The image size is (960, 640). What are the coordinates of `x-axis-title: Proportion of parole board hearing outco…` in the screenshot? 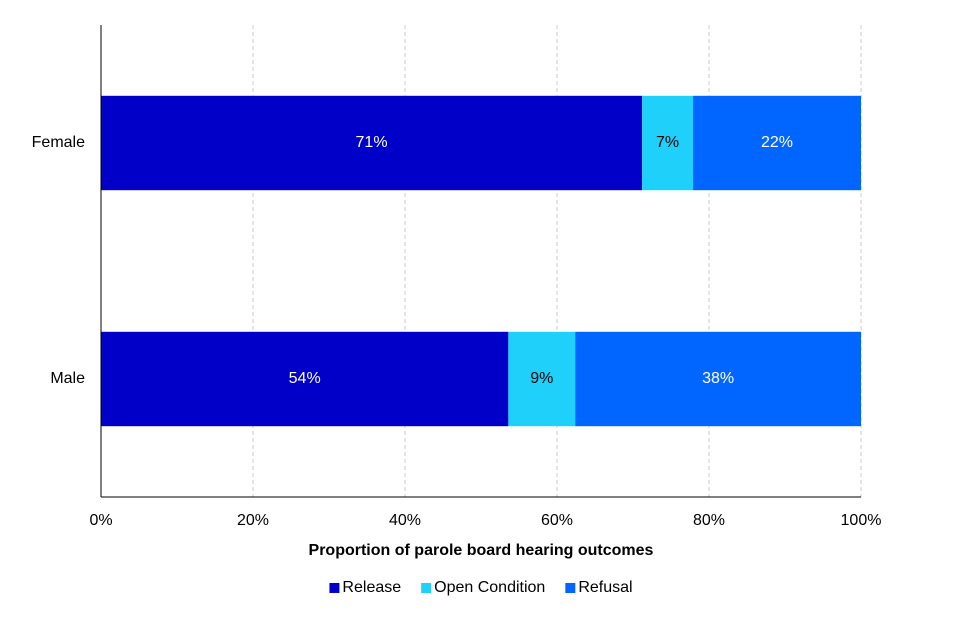 It's located at (481, 550).